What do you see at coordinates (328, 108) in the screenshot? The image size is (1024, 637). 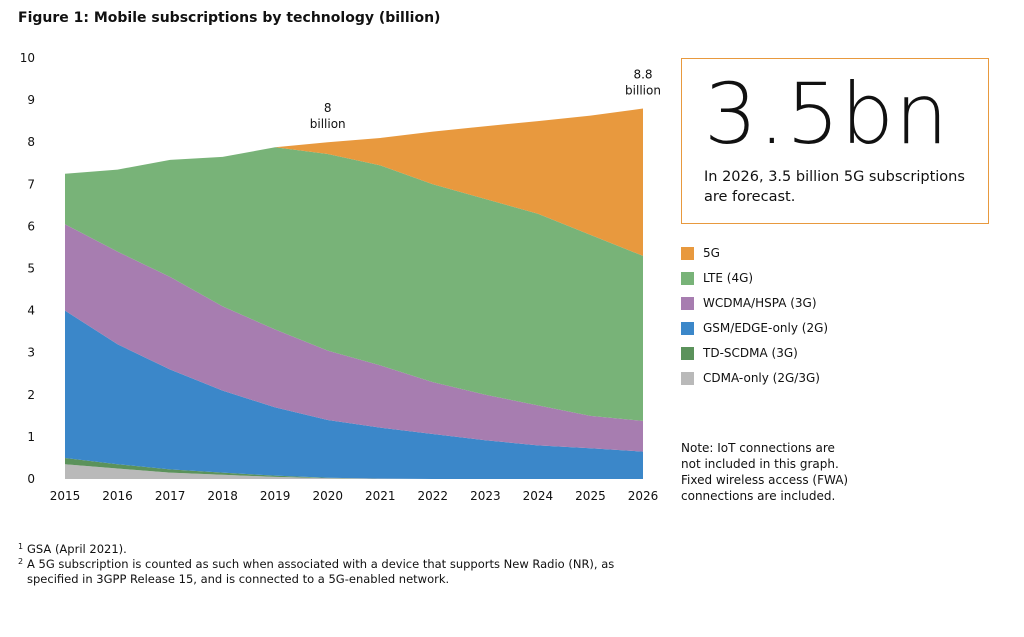 I see `annotation-value: 8` at bounding box center [328, 108].